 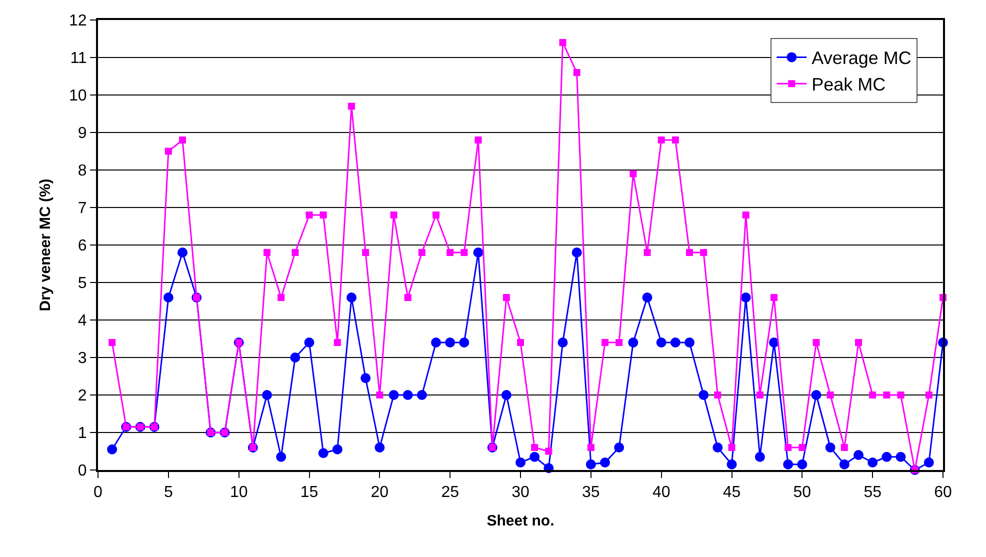 What do you see at coordinates (168, 493) in the screenshot?
I see `x-tick-label: 5` at bounding box center [168, 493].